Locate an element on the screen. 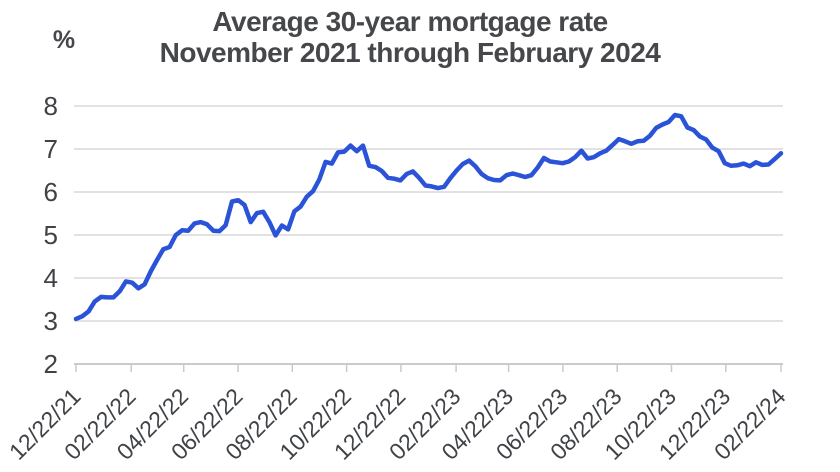 The width and height of the screenshot is (840, 472). chart-title-line2: November 2021 through February 2024 is located at coordinates (410, 52).